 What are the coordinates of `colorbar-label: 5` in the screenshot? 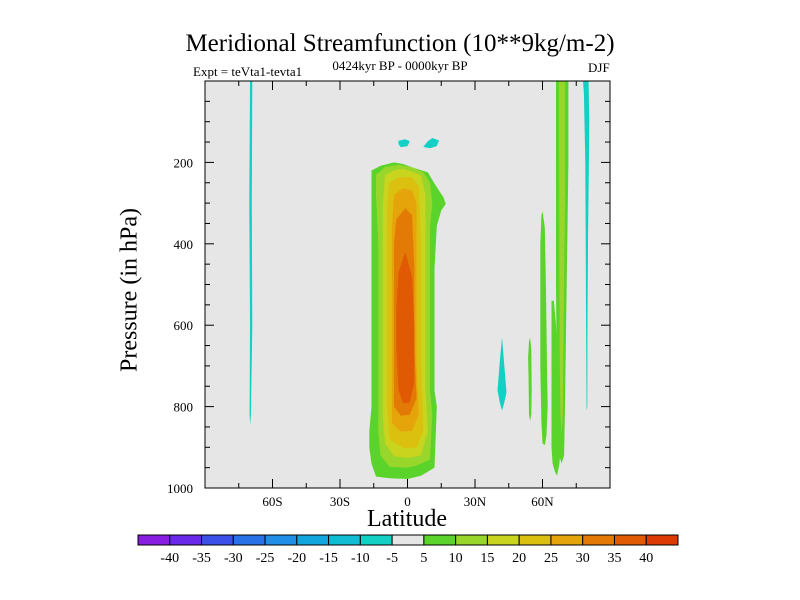 It's located at (423, 558).